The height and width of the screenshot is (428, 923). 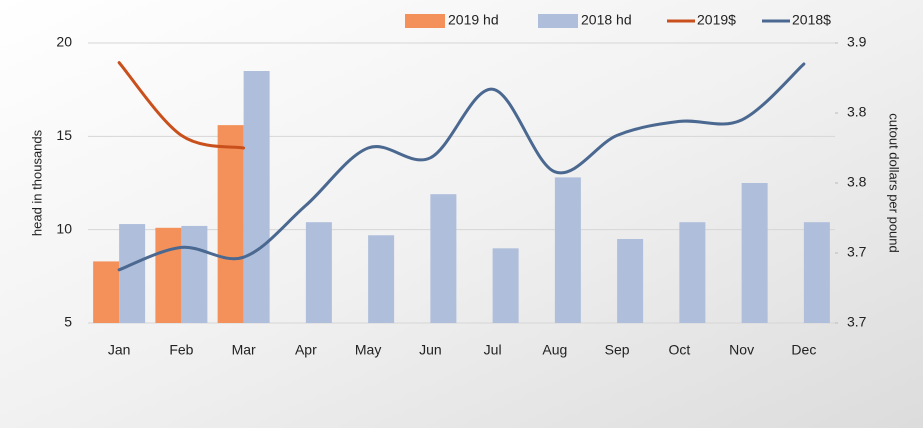 What do you see at coordinates (64, 135) in the screenshot?
I see `y-tick-label: 15` at bounding box center [64, 135].